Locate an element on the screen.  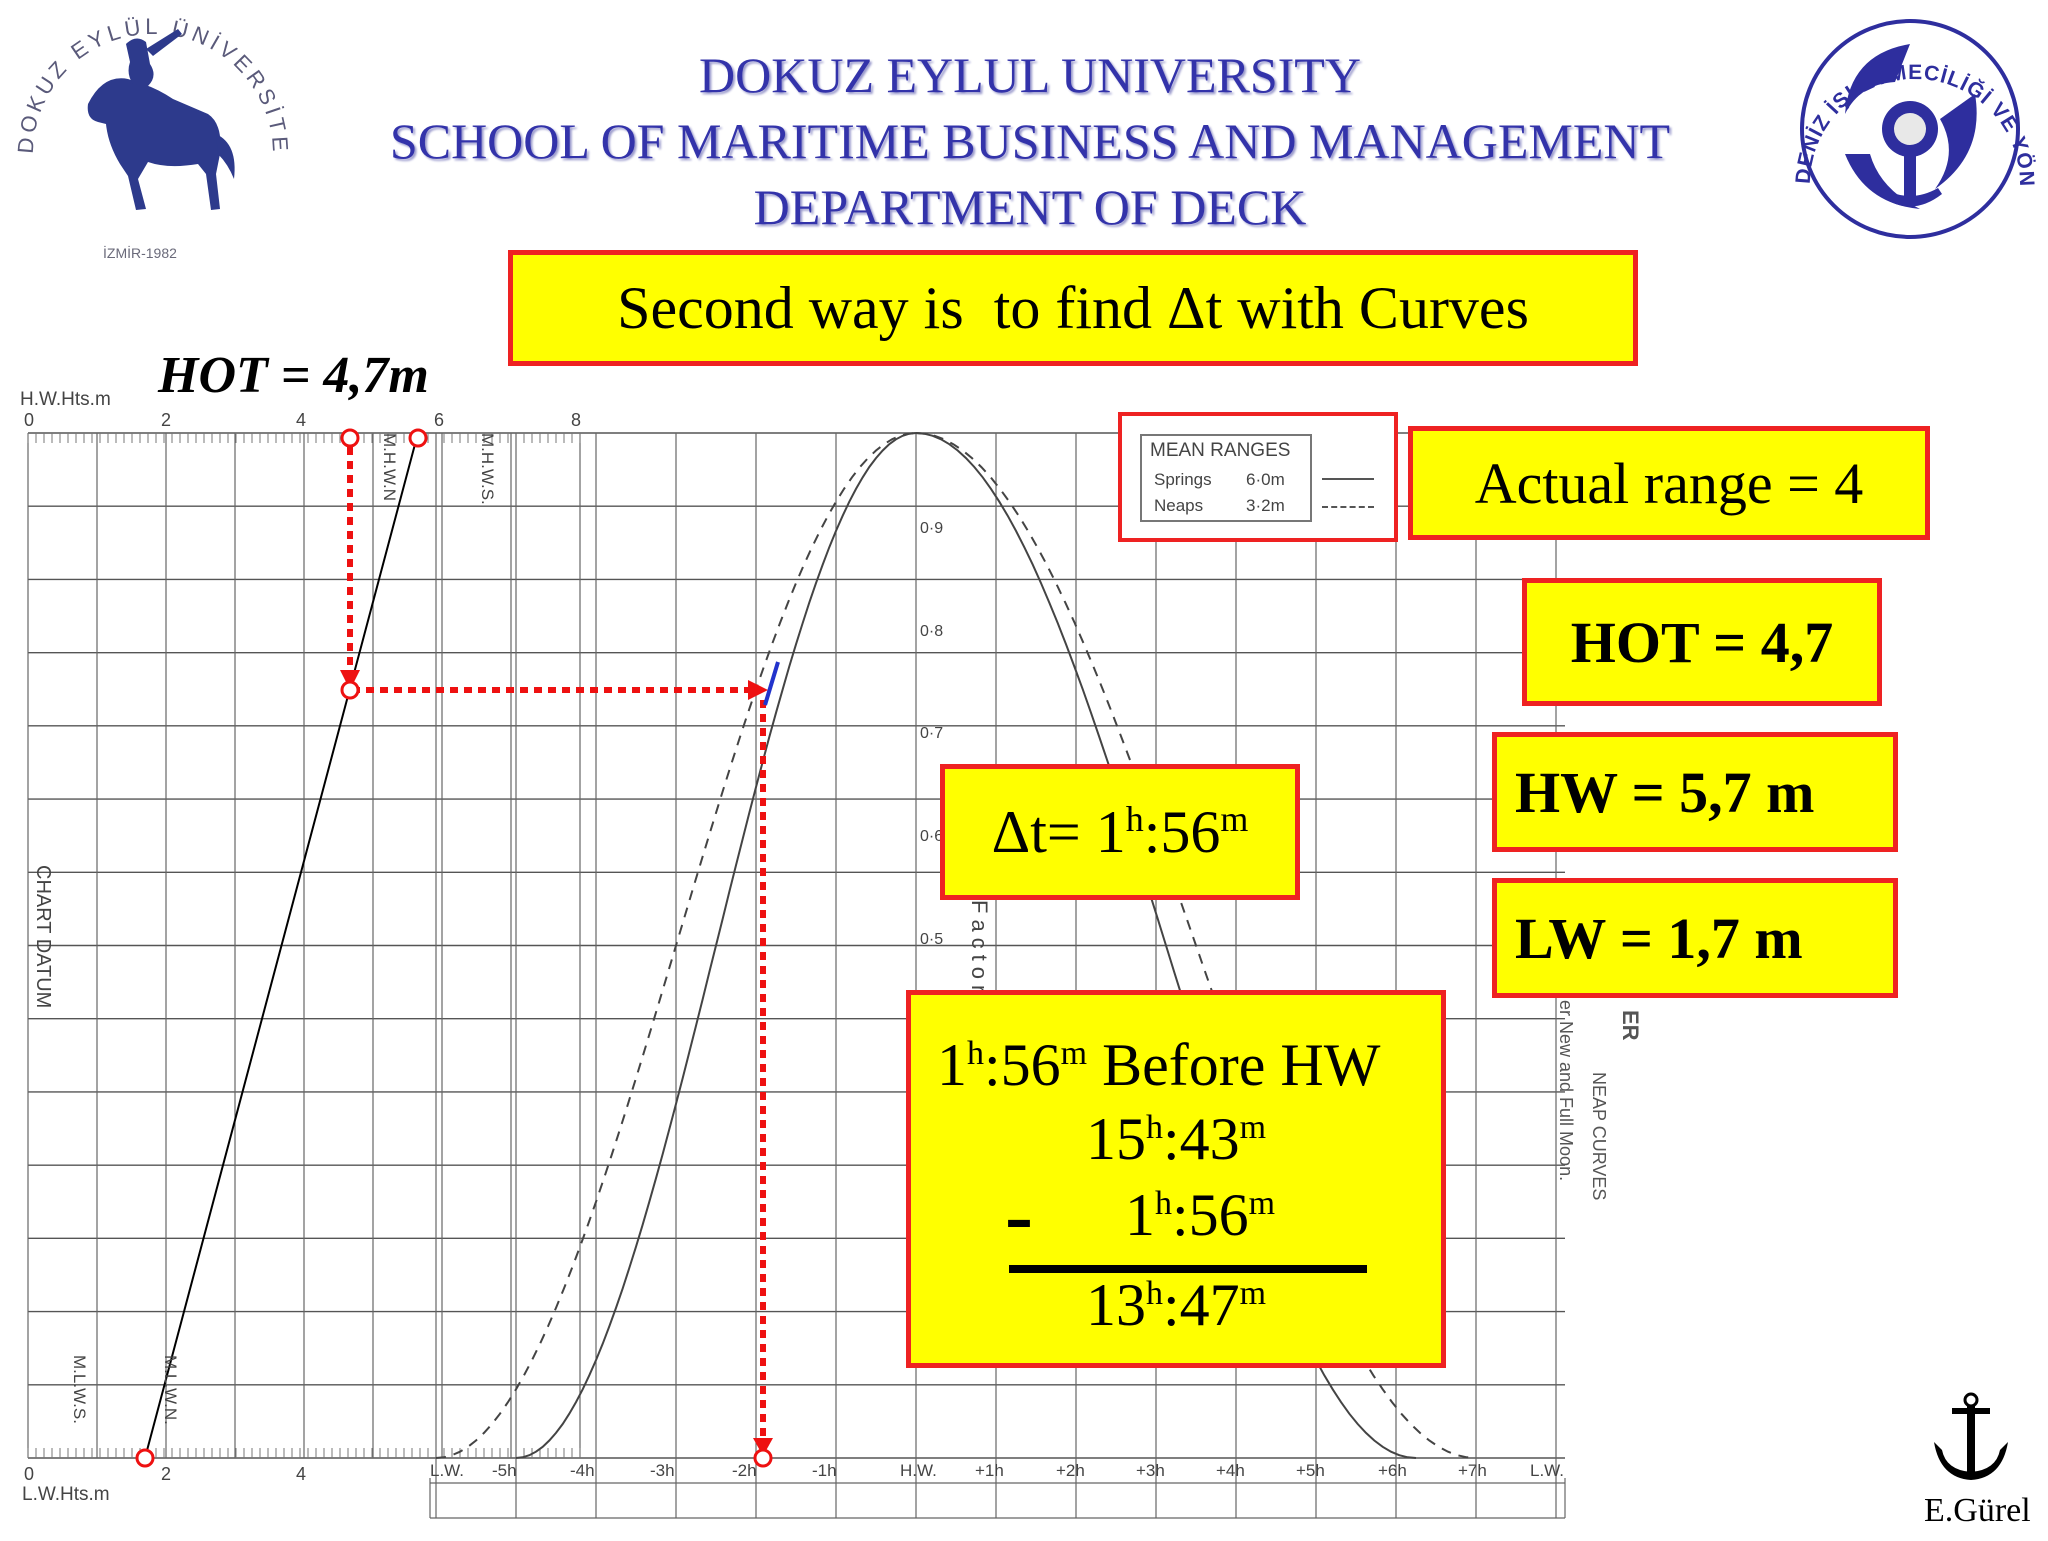
time-tick-label: -2h is located at coordinates (744, 1470).